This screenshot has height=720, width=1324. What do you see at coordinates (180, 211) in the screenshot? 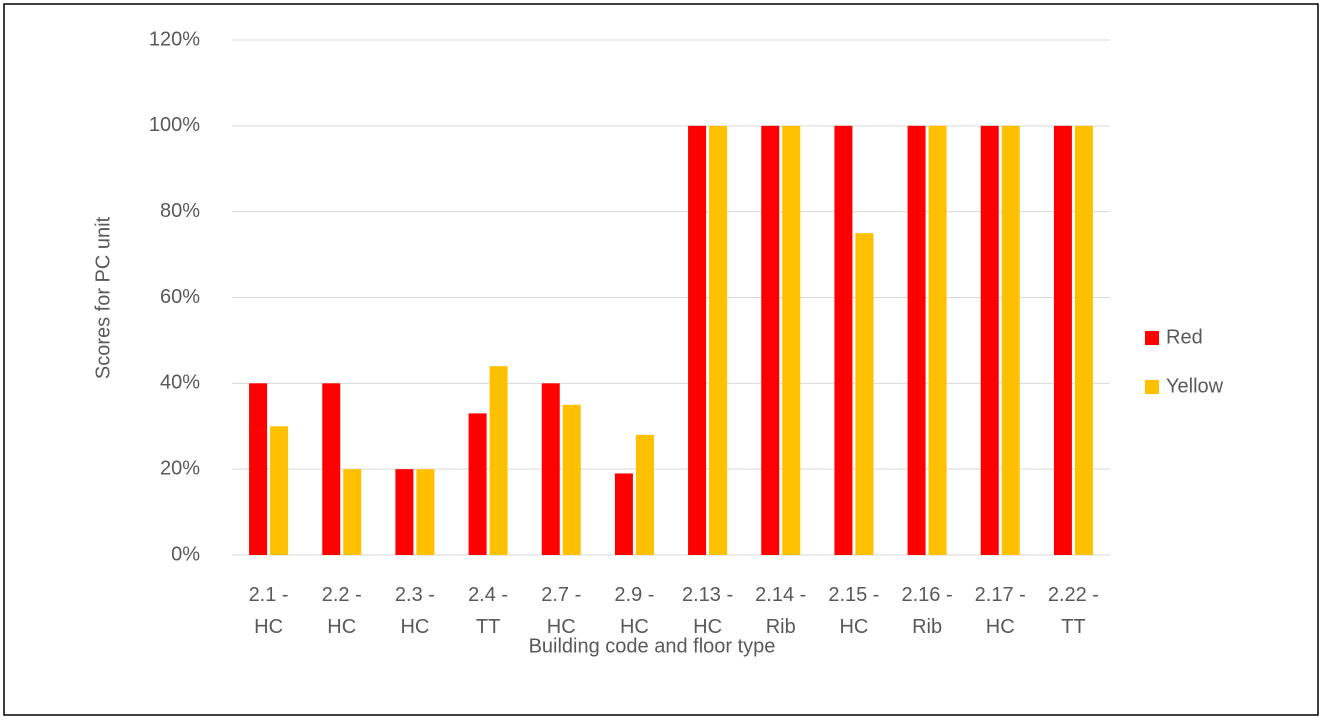
I see `y-tick-label: 80%` at bounding box center [180, 211].